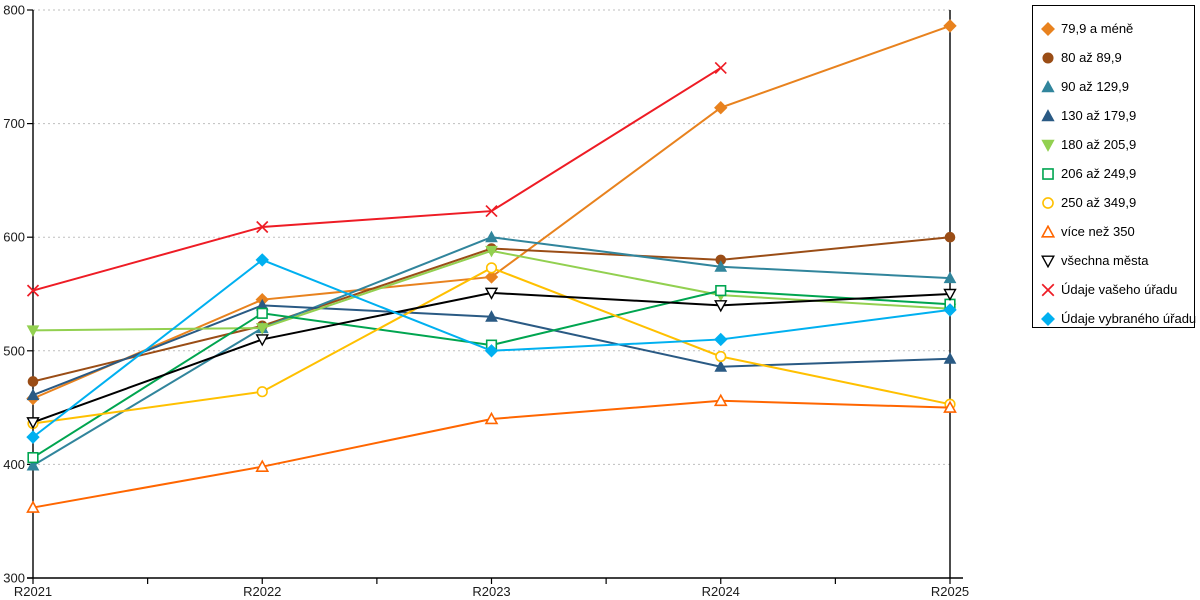 The width and height of the screenshot is (1200, 600). I want to click on y-tick-label: 300, so click(14, 578).